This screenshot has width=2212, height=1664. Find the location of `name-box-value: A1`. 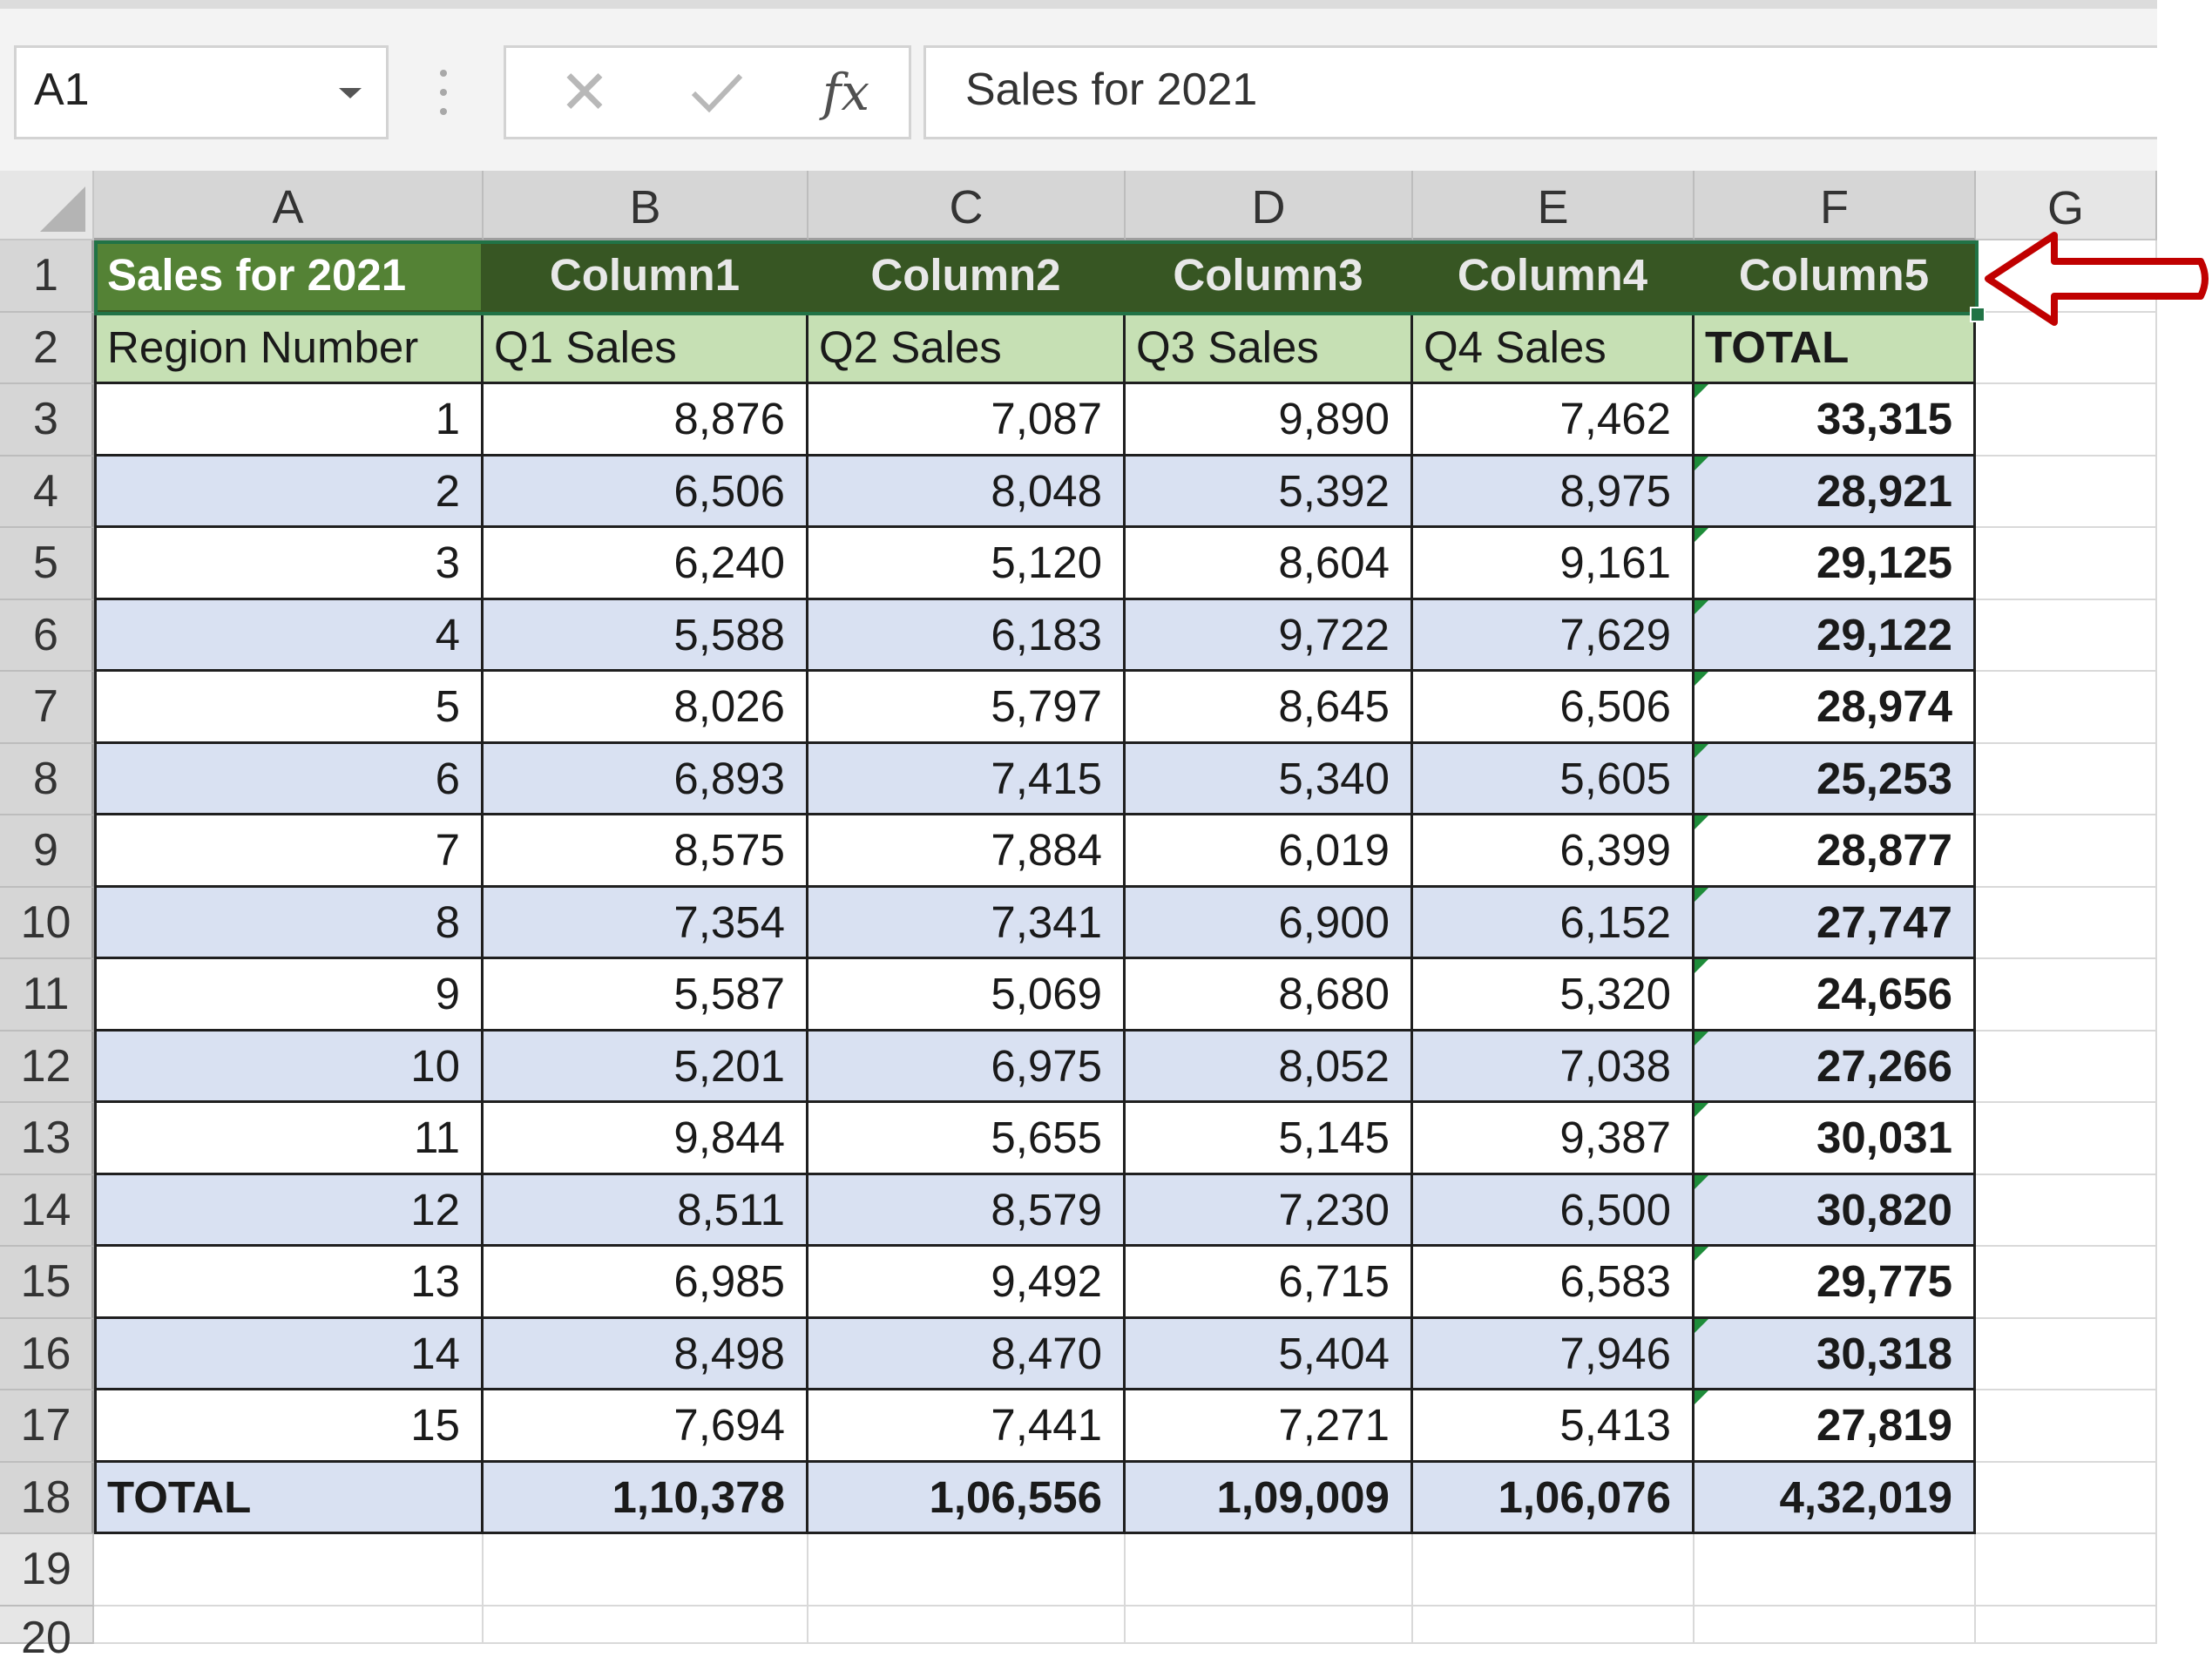

name-box-value: A1 is located at coordinates (62, 89).